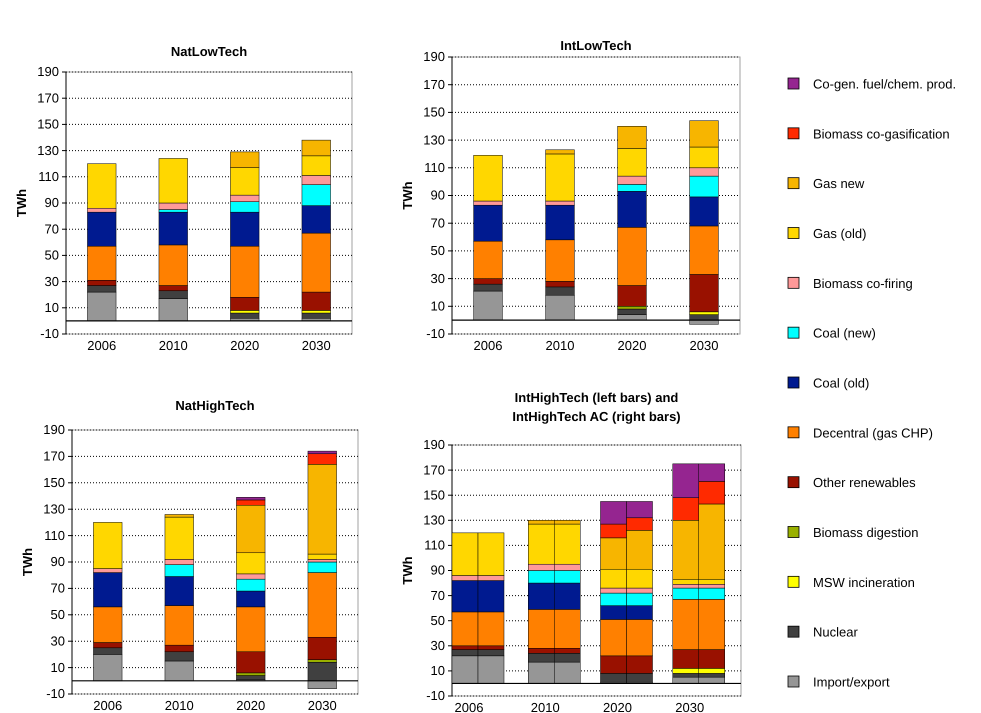 The width and height of the screenshot is (981, 713). What do you see at coordinates (839, 184) in the screenshot?
I see `legend-label: Gas new` at bounding box center [839, 184].